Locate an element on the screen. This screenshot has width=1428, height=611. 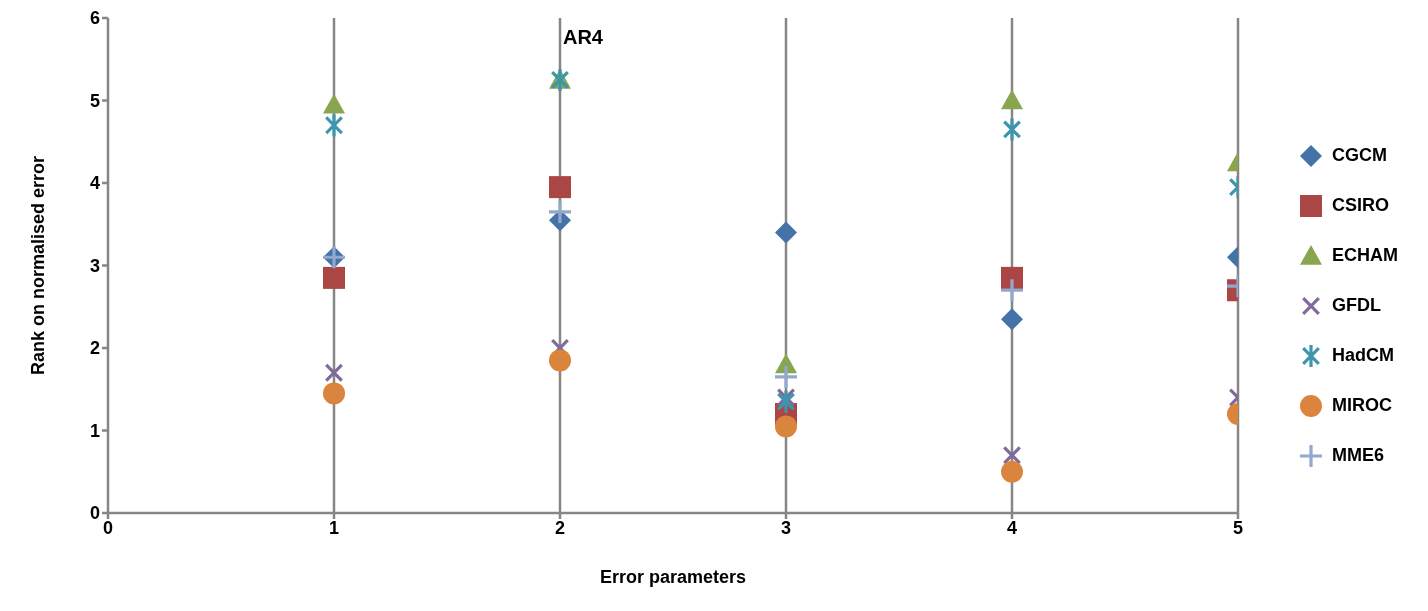
x-tick-label: 5 is located at coordinates (1238, 527).